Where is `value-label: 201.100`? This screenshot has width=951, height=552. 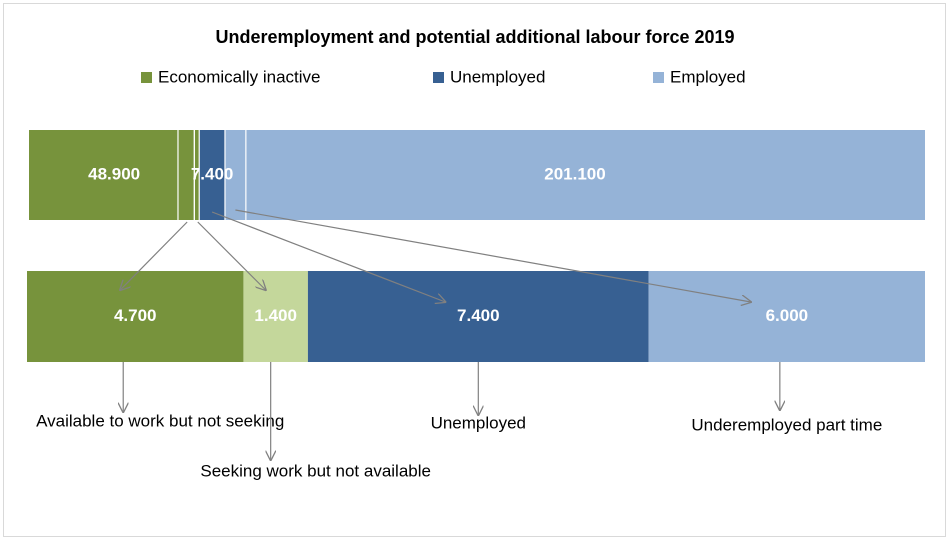 value-label: 201.100 is located at coordinates (574, 173).